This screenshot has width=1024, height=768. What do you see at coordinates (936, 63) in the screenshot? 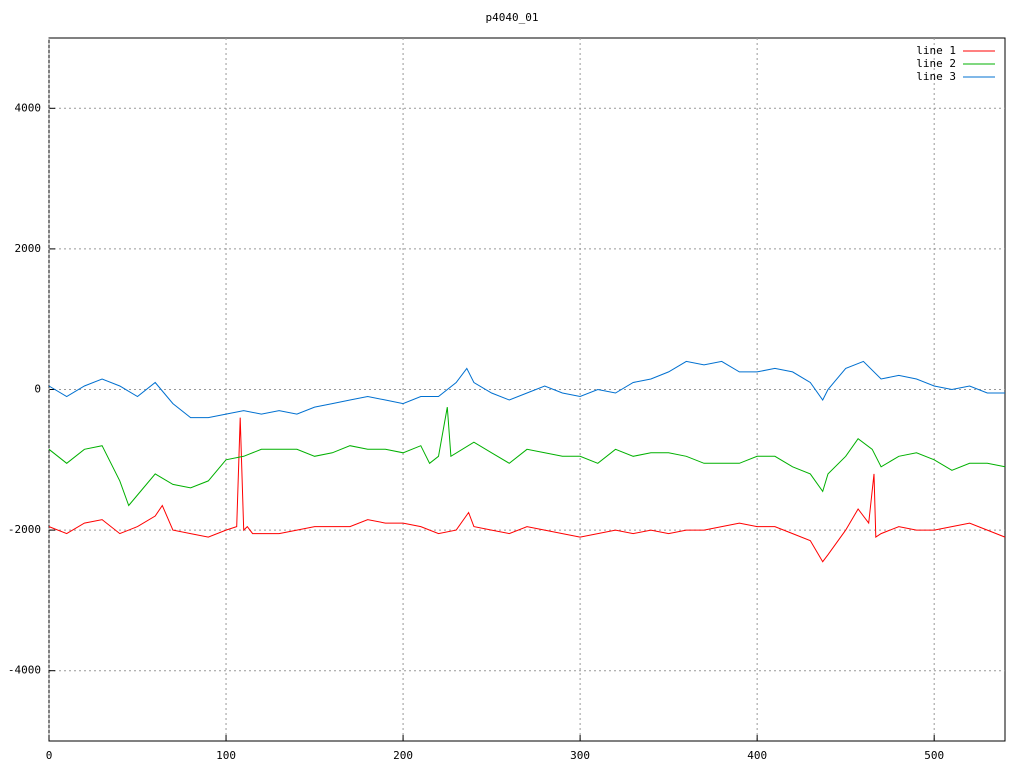
I see `legend-label: line 2` at bounding box center [936, 63].